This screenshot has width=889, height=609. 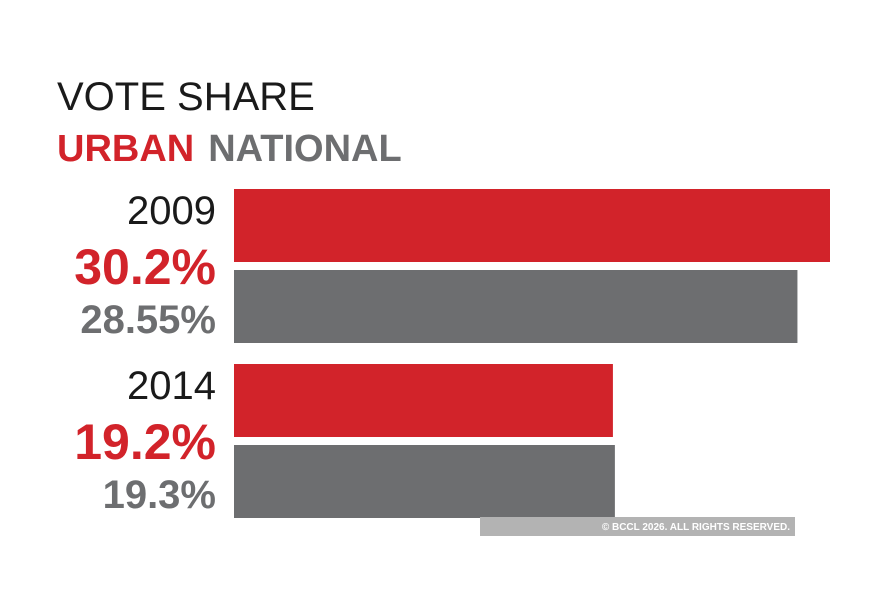 I want to click on legend-entry: URBAN, so click(x=125, y=149).